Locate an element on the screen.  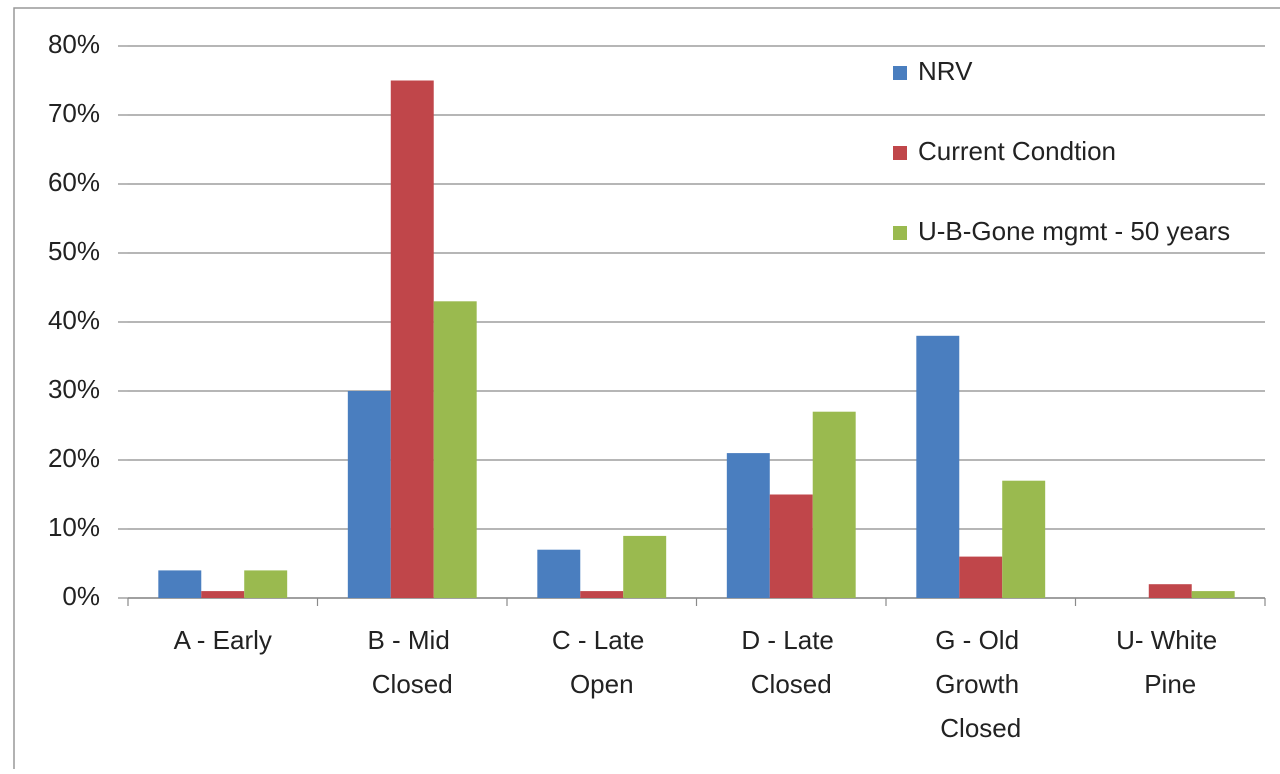
x-tick-label: D - Late Closed is located at coordinates (791, 662).